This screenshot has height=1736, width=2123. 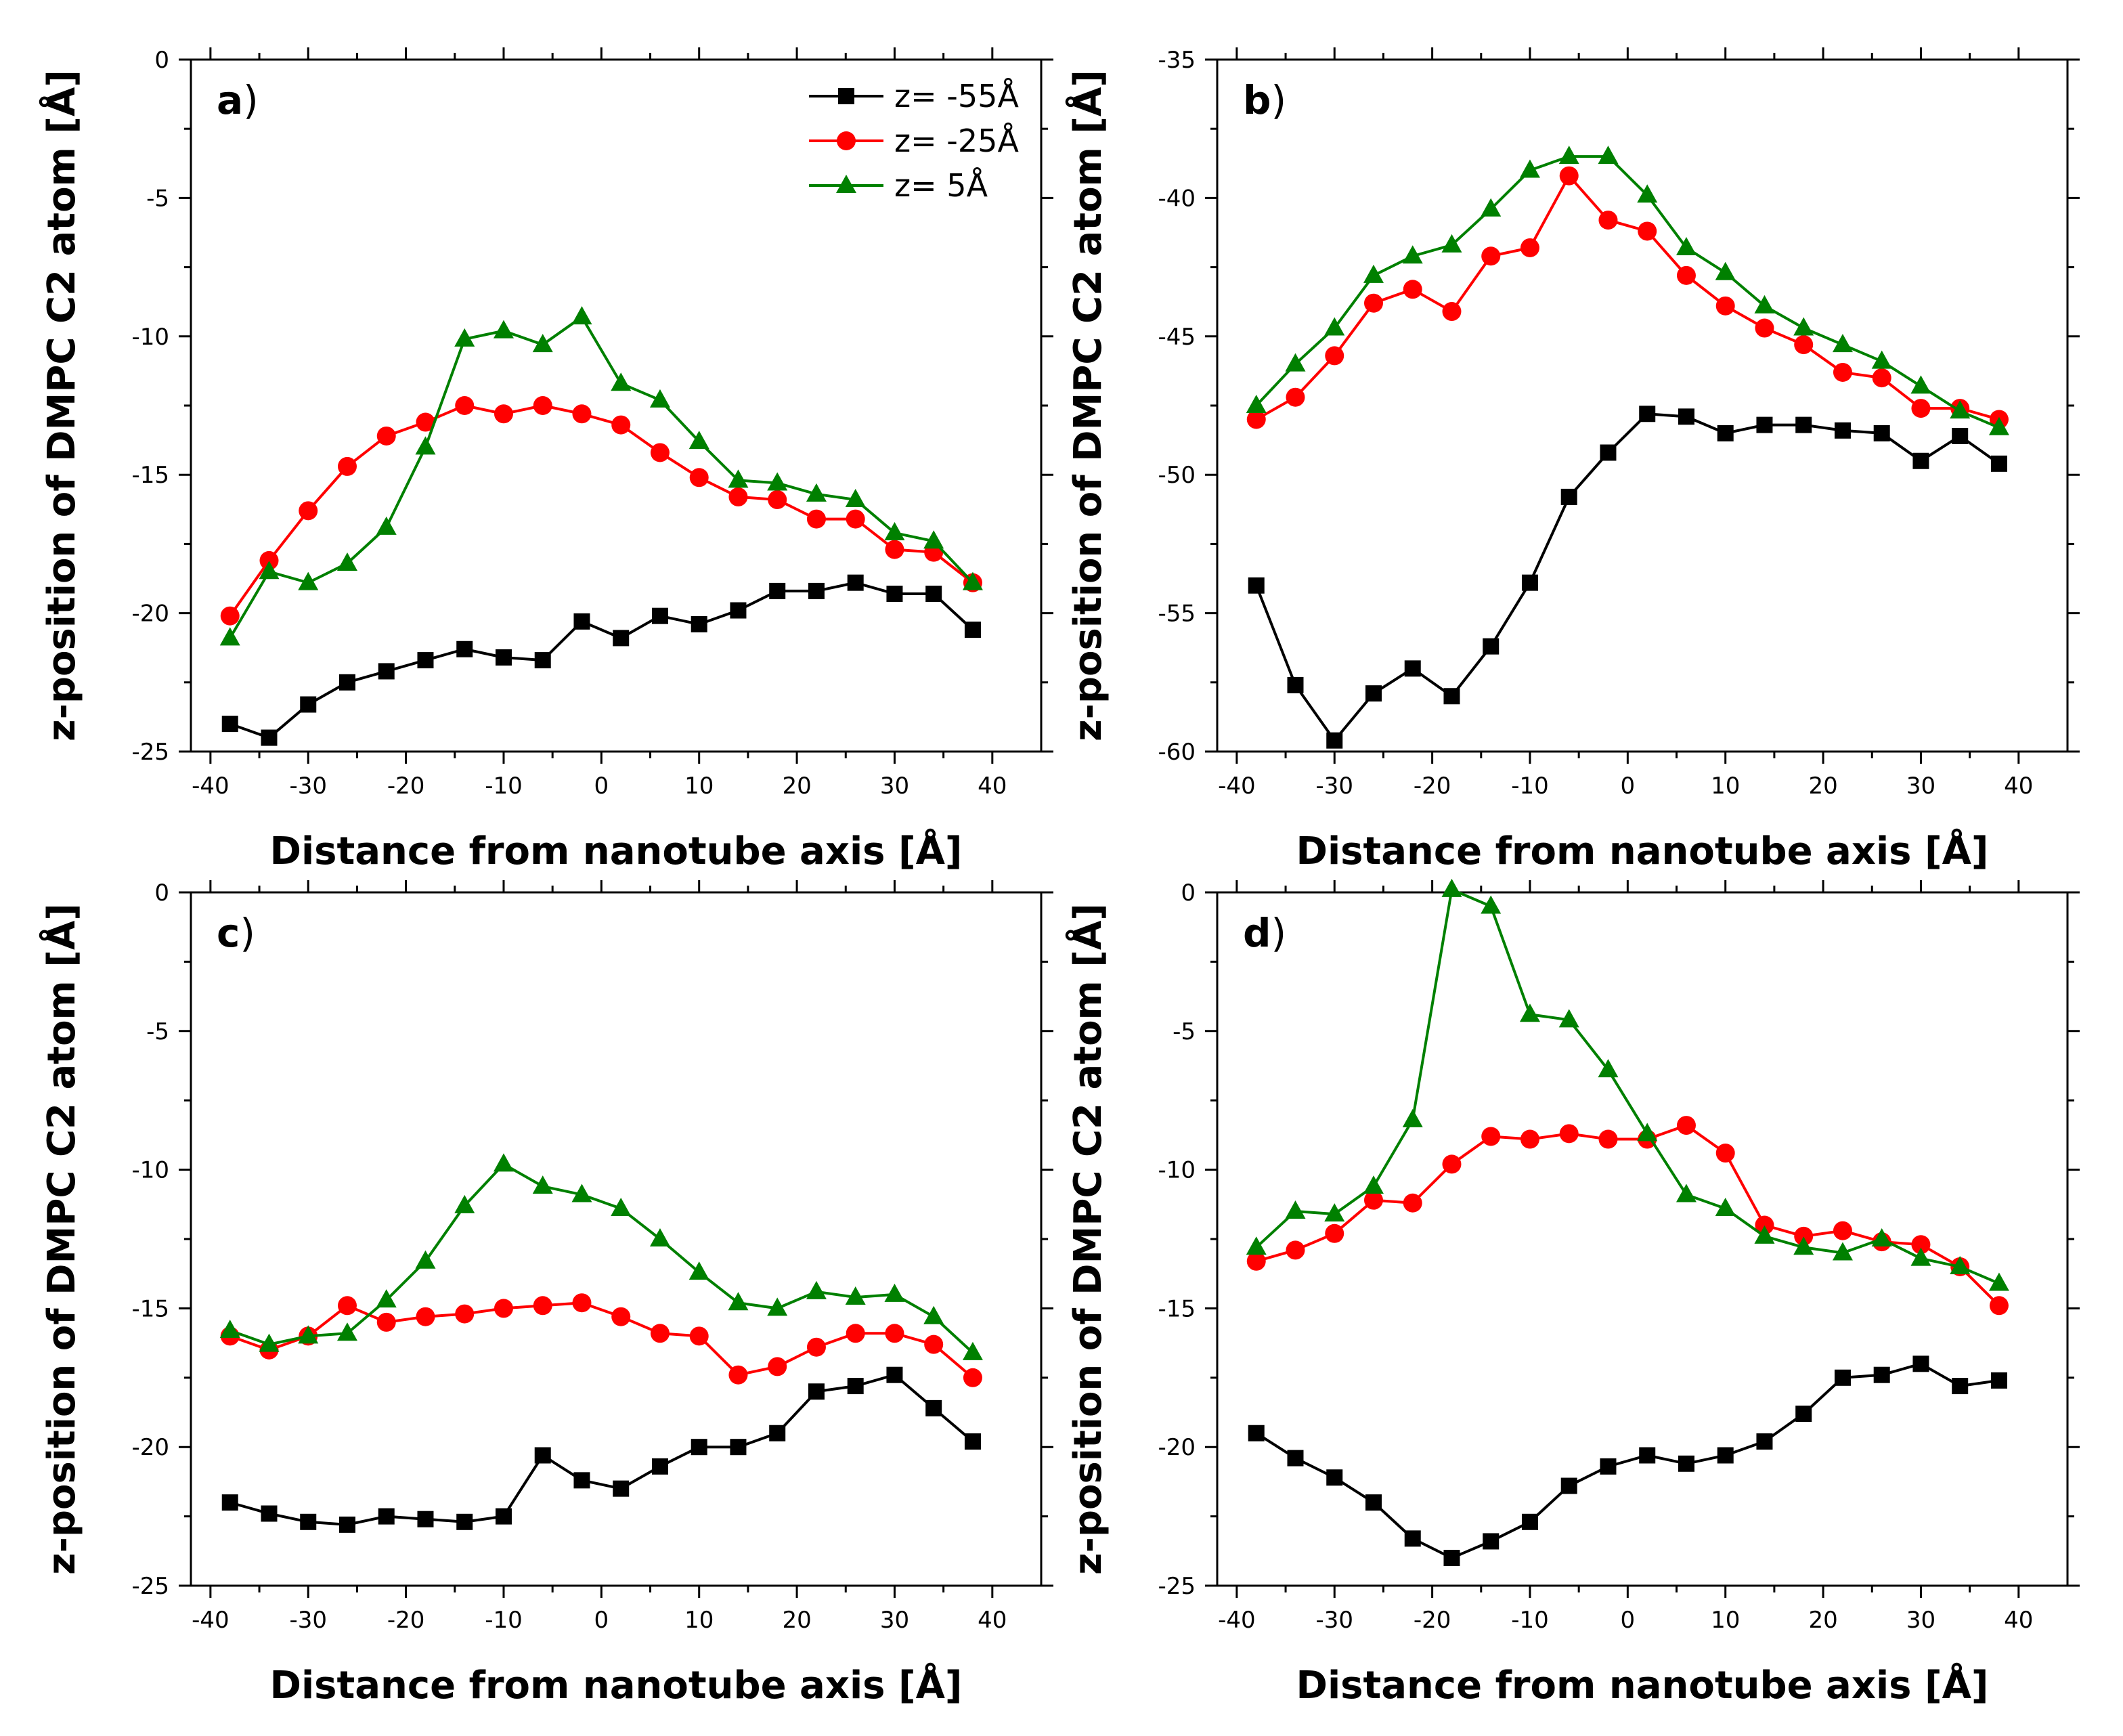 I want to click on x-tick-label: -40, so click(x=1237, y=786).